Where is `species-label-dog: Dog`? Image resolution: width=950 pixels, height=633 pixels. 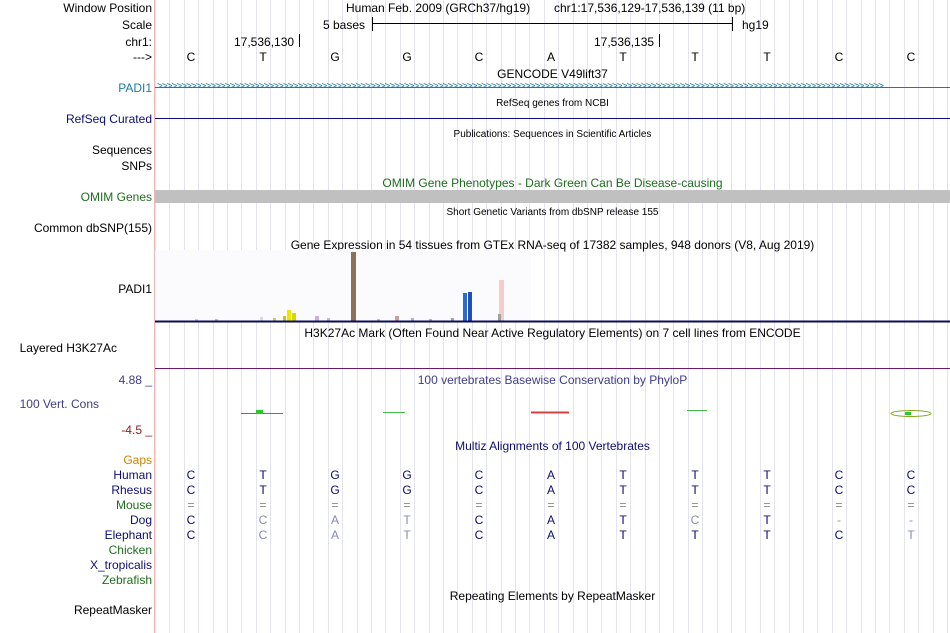
species-label-dog: Dog is located at coordinates (140, 520).